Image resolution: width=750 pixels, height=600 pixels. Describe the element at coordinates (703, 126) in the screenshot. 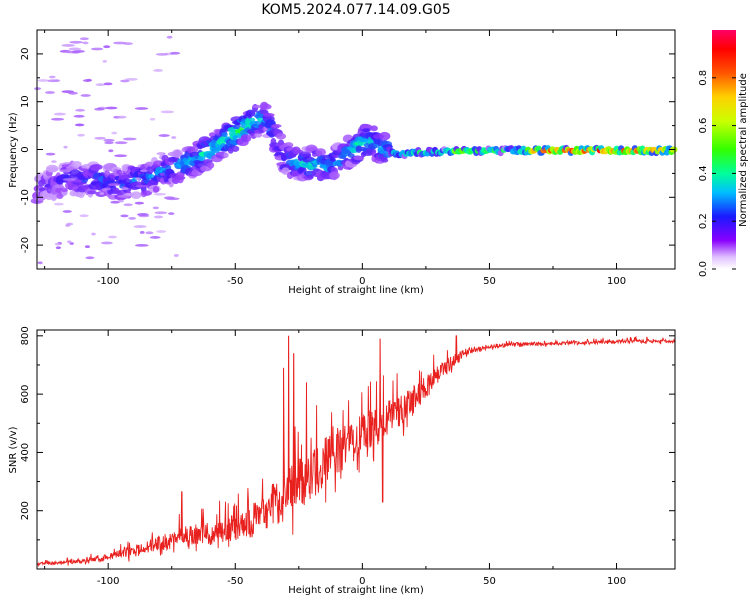

I see `colorbar-tick-label: 0.6` at that location.